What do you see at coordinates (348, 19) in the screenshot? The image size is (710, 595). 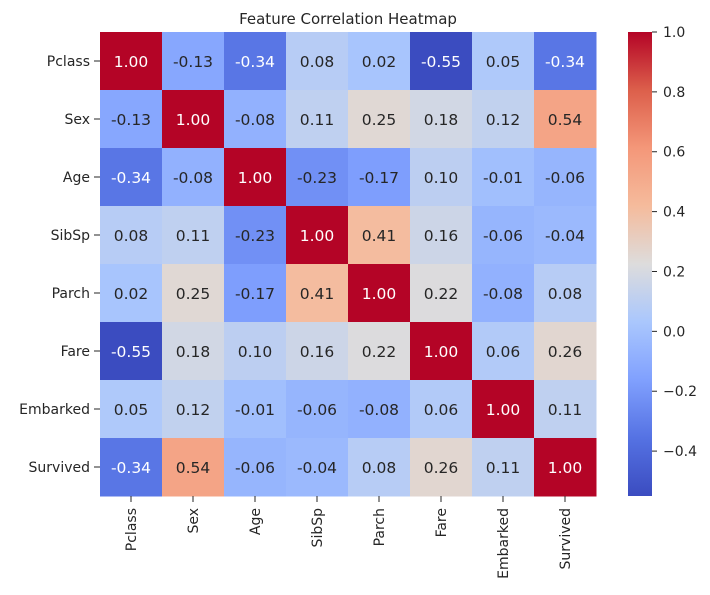 I see `chart-title: Feature Correlation Heatmap` at bounding box center [348, 19].